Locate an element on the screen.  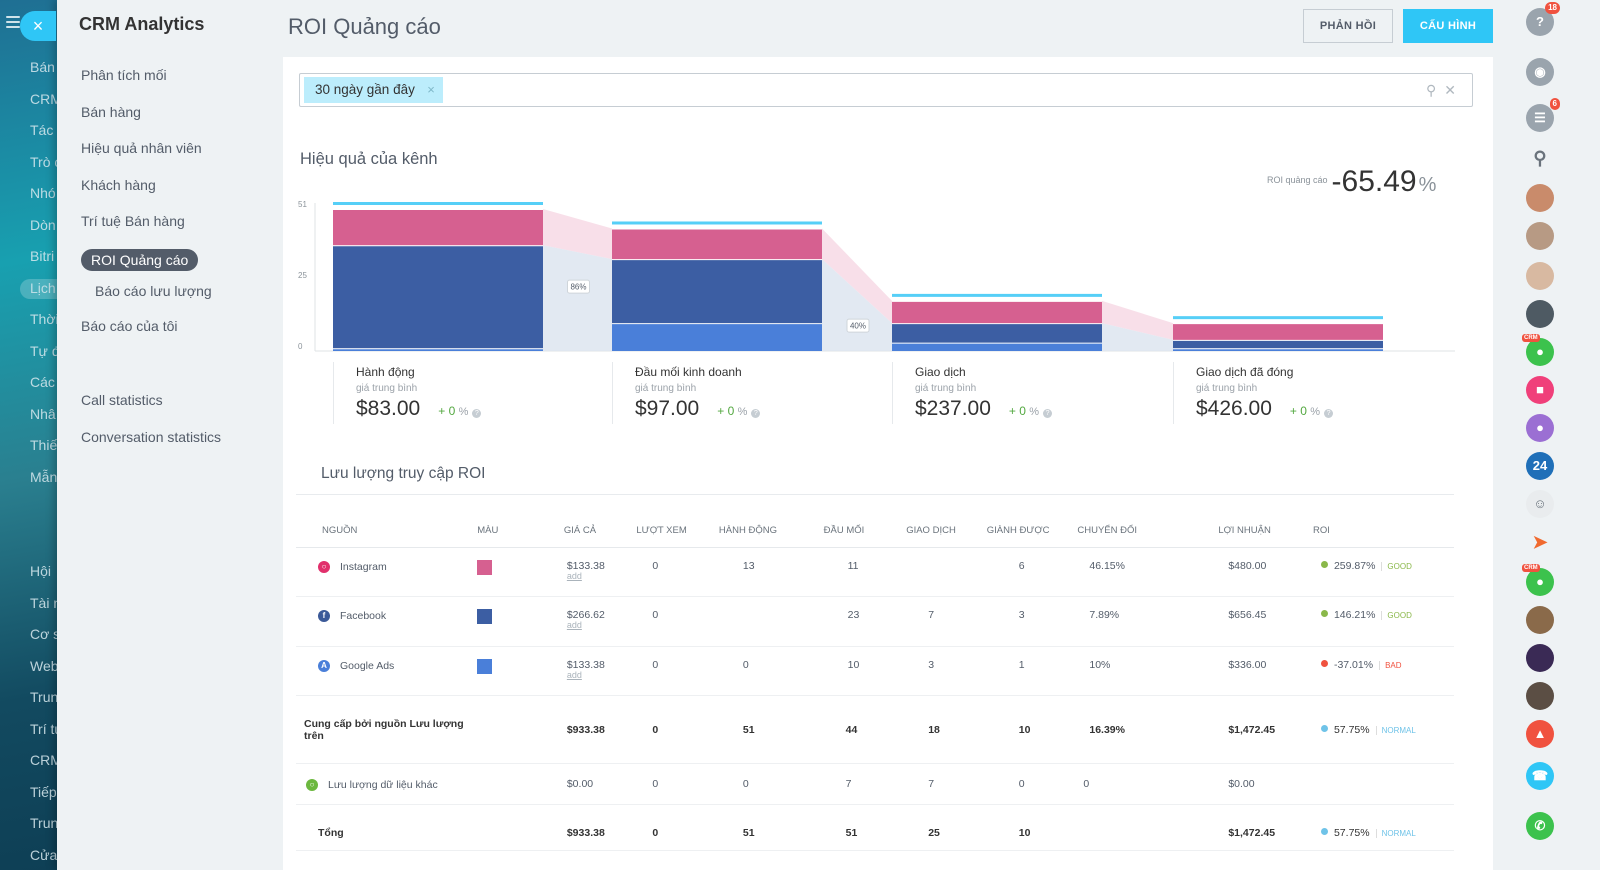
left-nav-item: Tác v is located at coordinates (44, 130).